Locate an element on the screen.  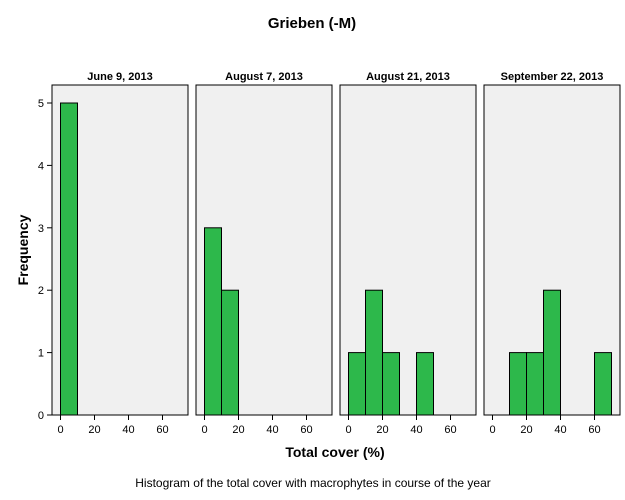
panel-title: June 9, 2013 is located at coordinates (119, 77).